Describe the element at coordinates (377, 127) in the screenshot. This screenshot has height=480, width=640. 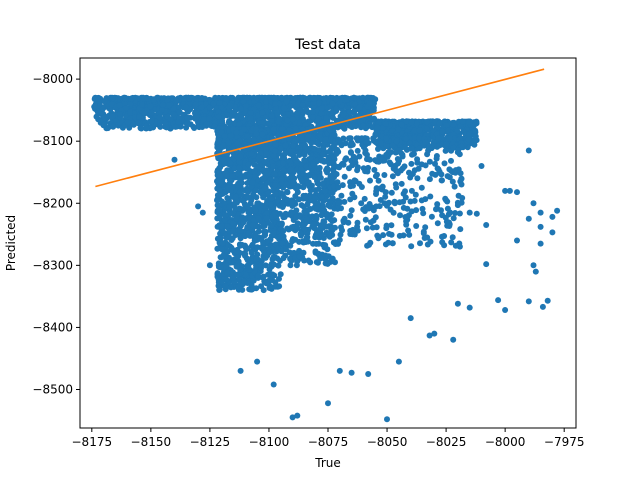
I see `scatter-point-1979` at that location.